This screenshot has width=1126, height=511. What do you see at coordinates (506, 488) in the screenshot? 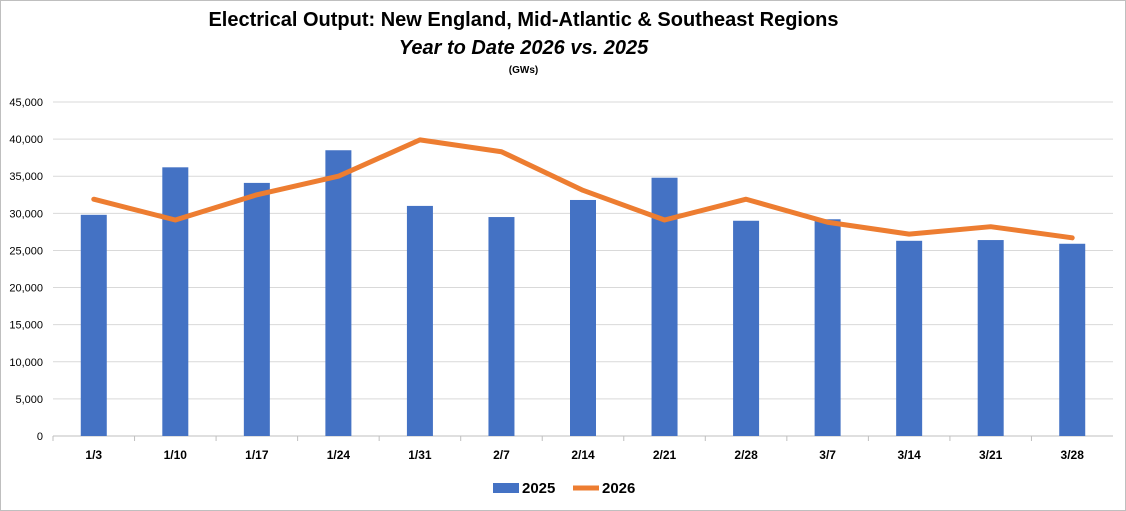
I see `legend-swatch-2025` at bounding box center [506, 488].